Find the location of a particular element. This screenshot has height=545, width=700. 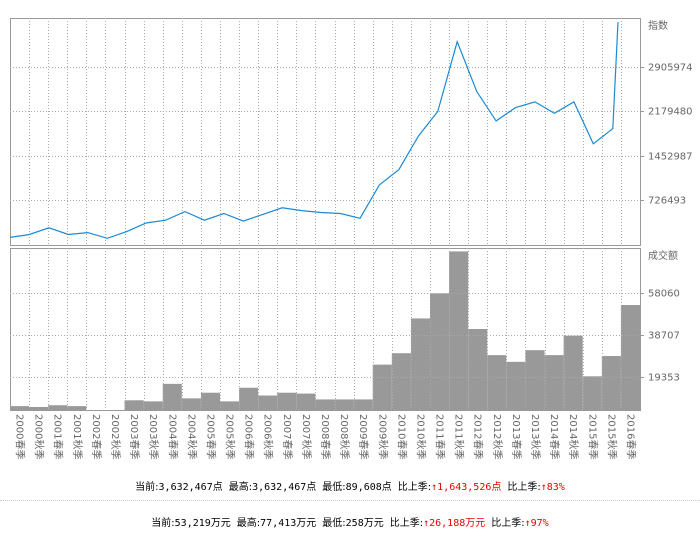

y-tick-label: 2905974 is located at coordinates (670, 68).